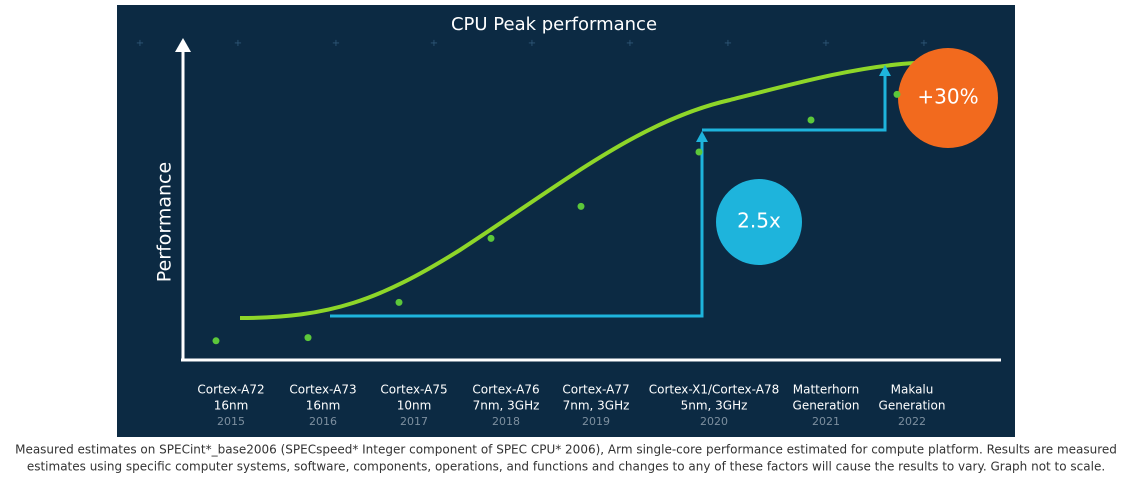 This screenshot has height=477, width=1133. I want to click on annotation: 2.5x, so click(759, 221).